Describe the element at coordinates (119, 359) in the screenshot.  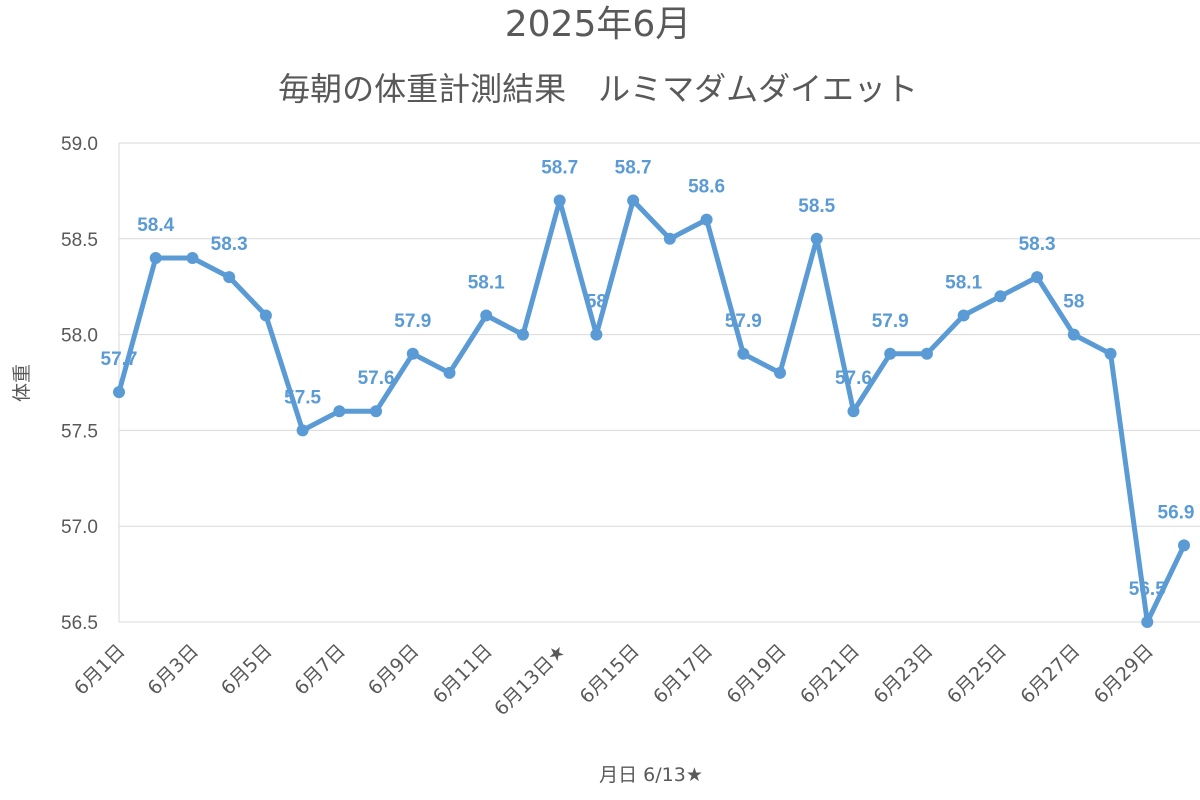
I see `data-label: 57.7` at that location.